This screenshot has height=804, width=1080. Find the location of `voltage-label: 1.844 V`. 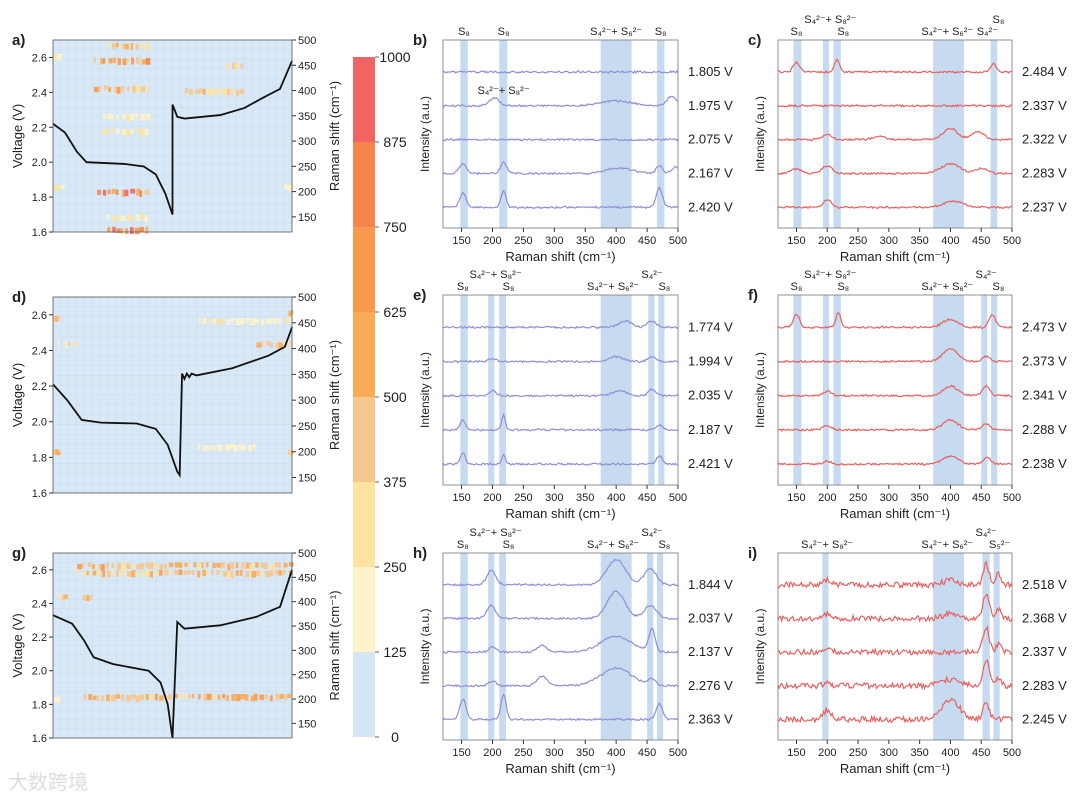

voltage-label: 1.844 V is located at coordinates (710, 584).